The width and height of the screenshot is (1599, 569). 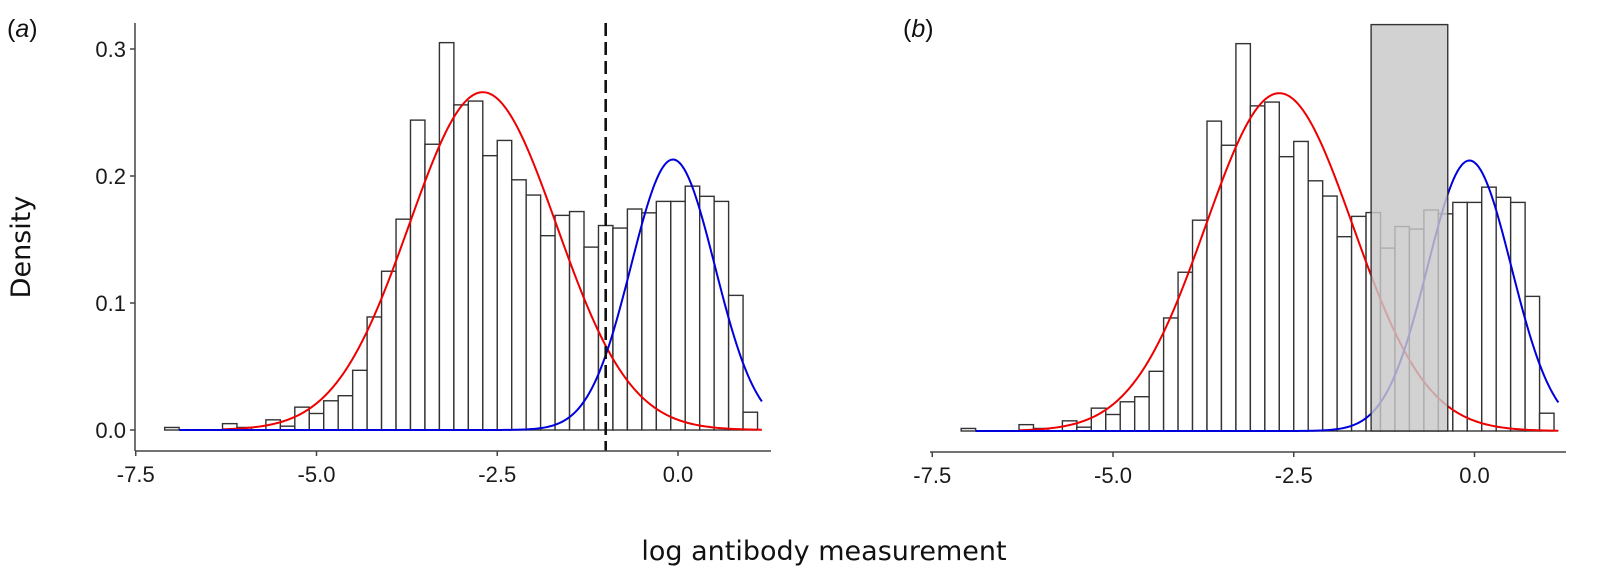 I want to click on y-tick-label: 0.3, so click(x=110, y=49).